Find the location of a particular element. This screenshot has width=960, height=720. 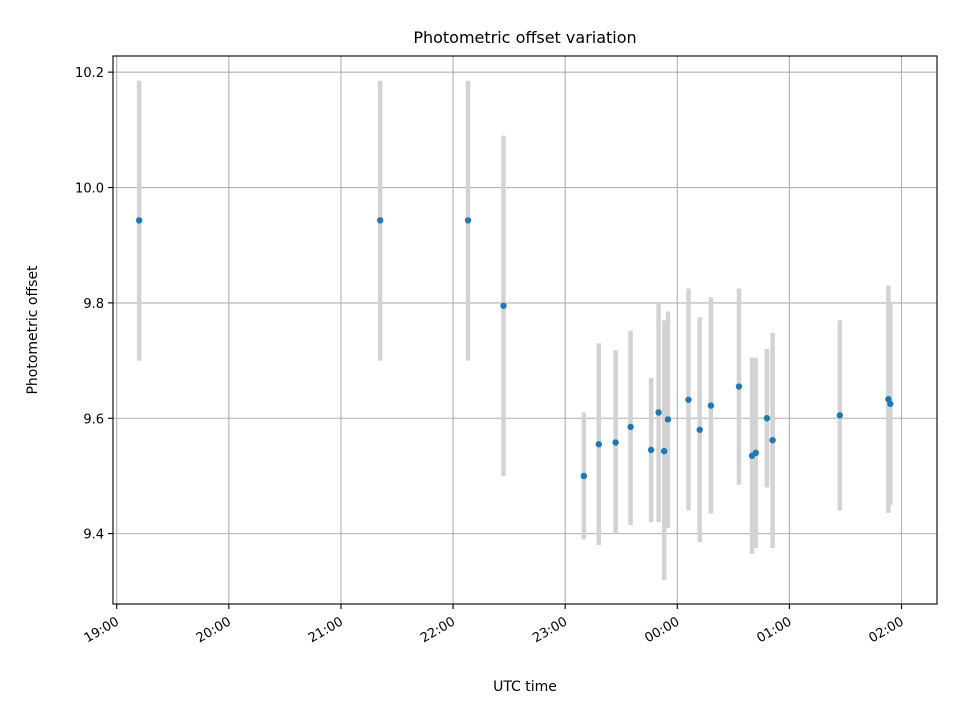

y-axis-ticks: 9.4 9.6 9.8 10.0 10.2 is located at coordinates (94, 304).